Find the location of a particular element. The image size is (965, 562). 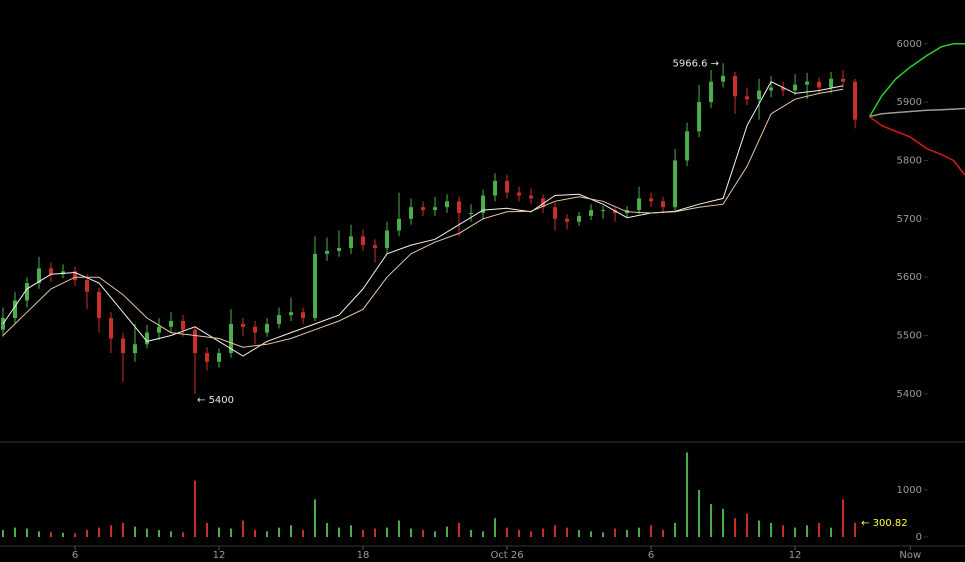

y-tick-label: 5900 is located at coordinates (909, 102).